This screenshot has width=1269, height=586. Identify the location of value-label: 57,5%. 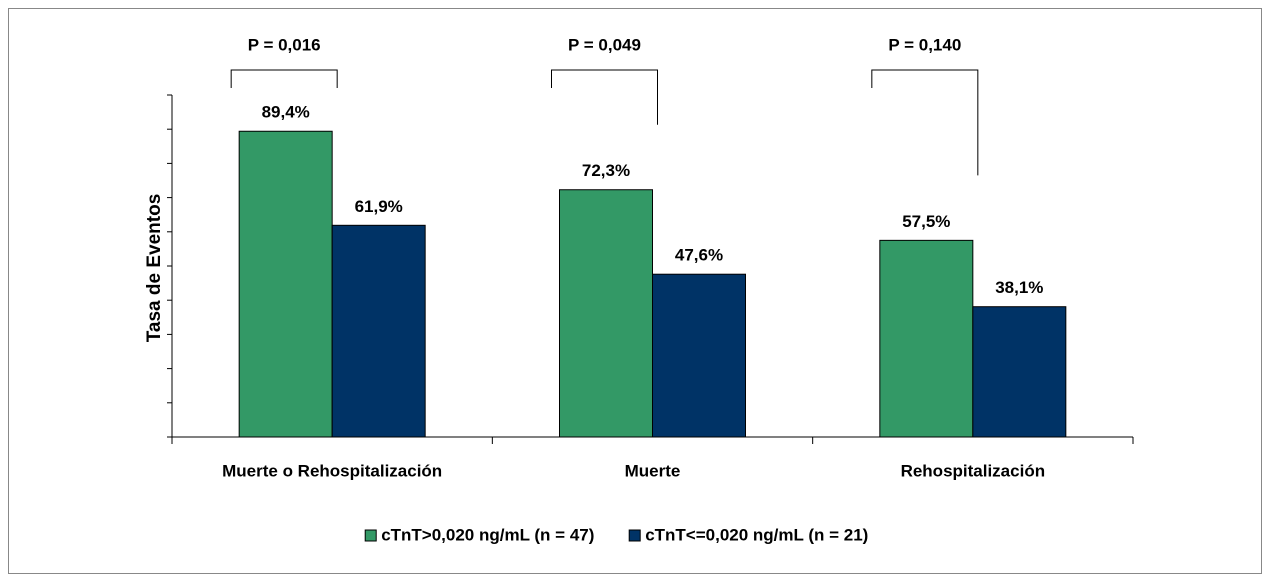
(926, 221).